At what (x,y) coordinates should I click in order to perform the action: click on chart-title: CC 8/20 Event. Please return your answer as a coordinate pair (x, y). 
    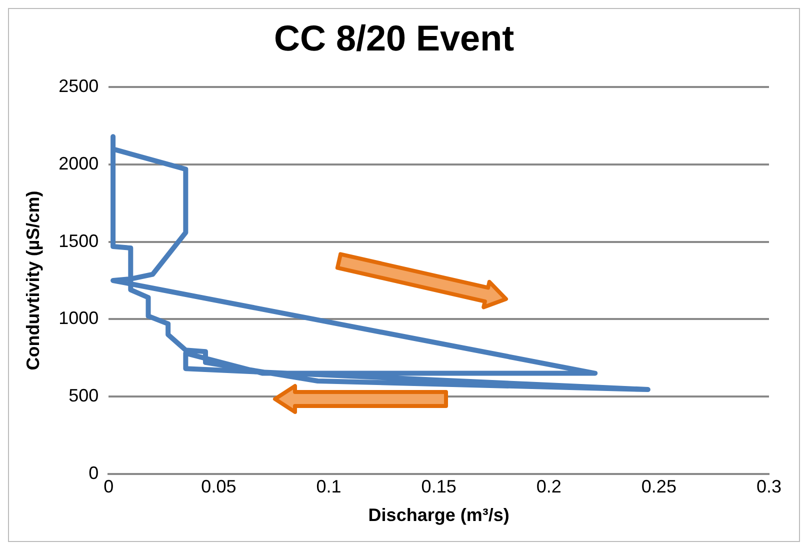
    Looking at the image, I should click on (394, 38).